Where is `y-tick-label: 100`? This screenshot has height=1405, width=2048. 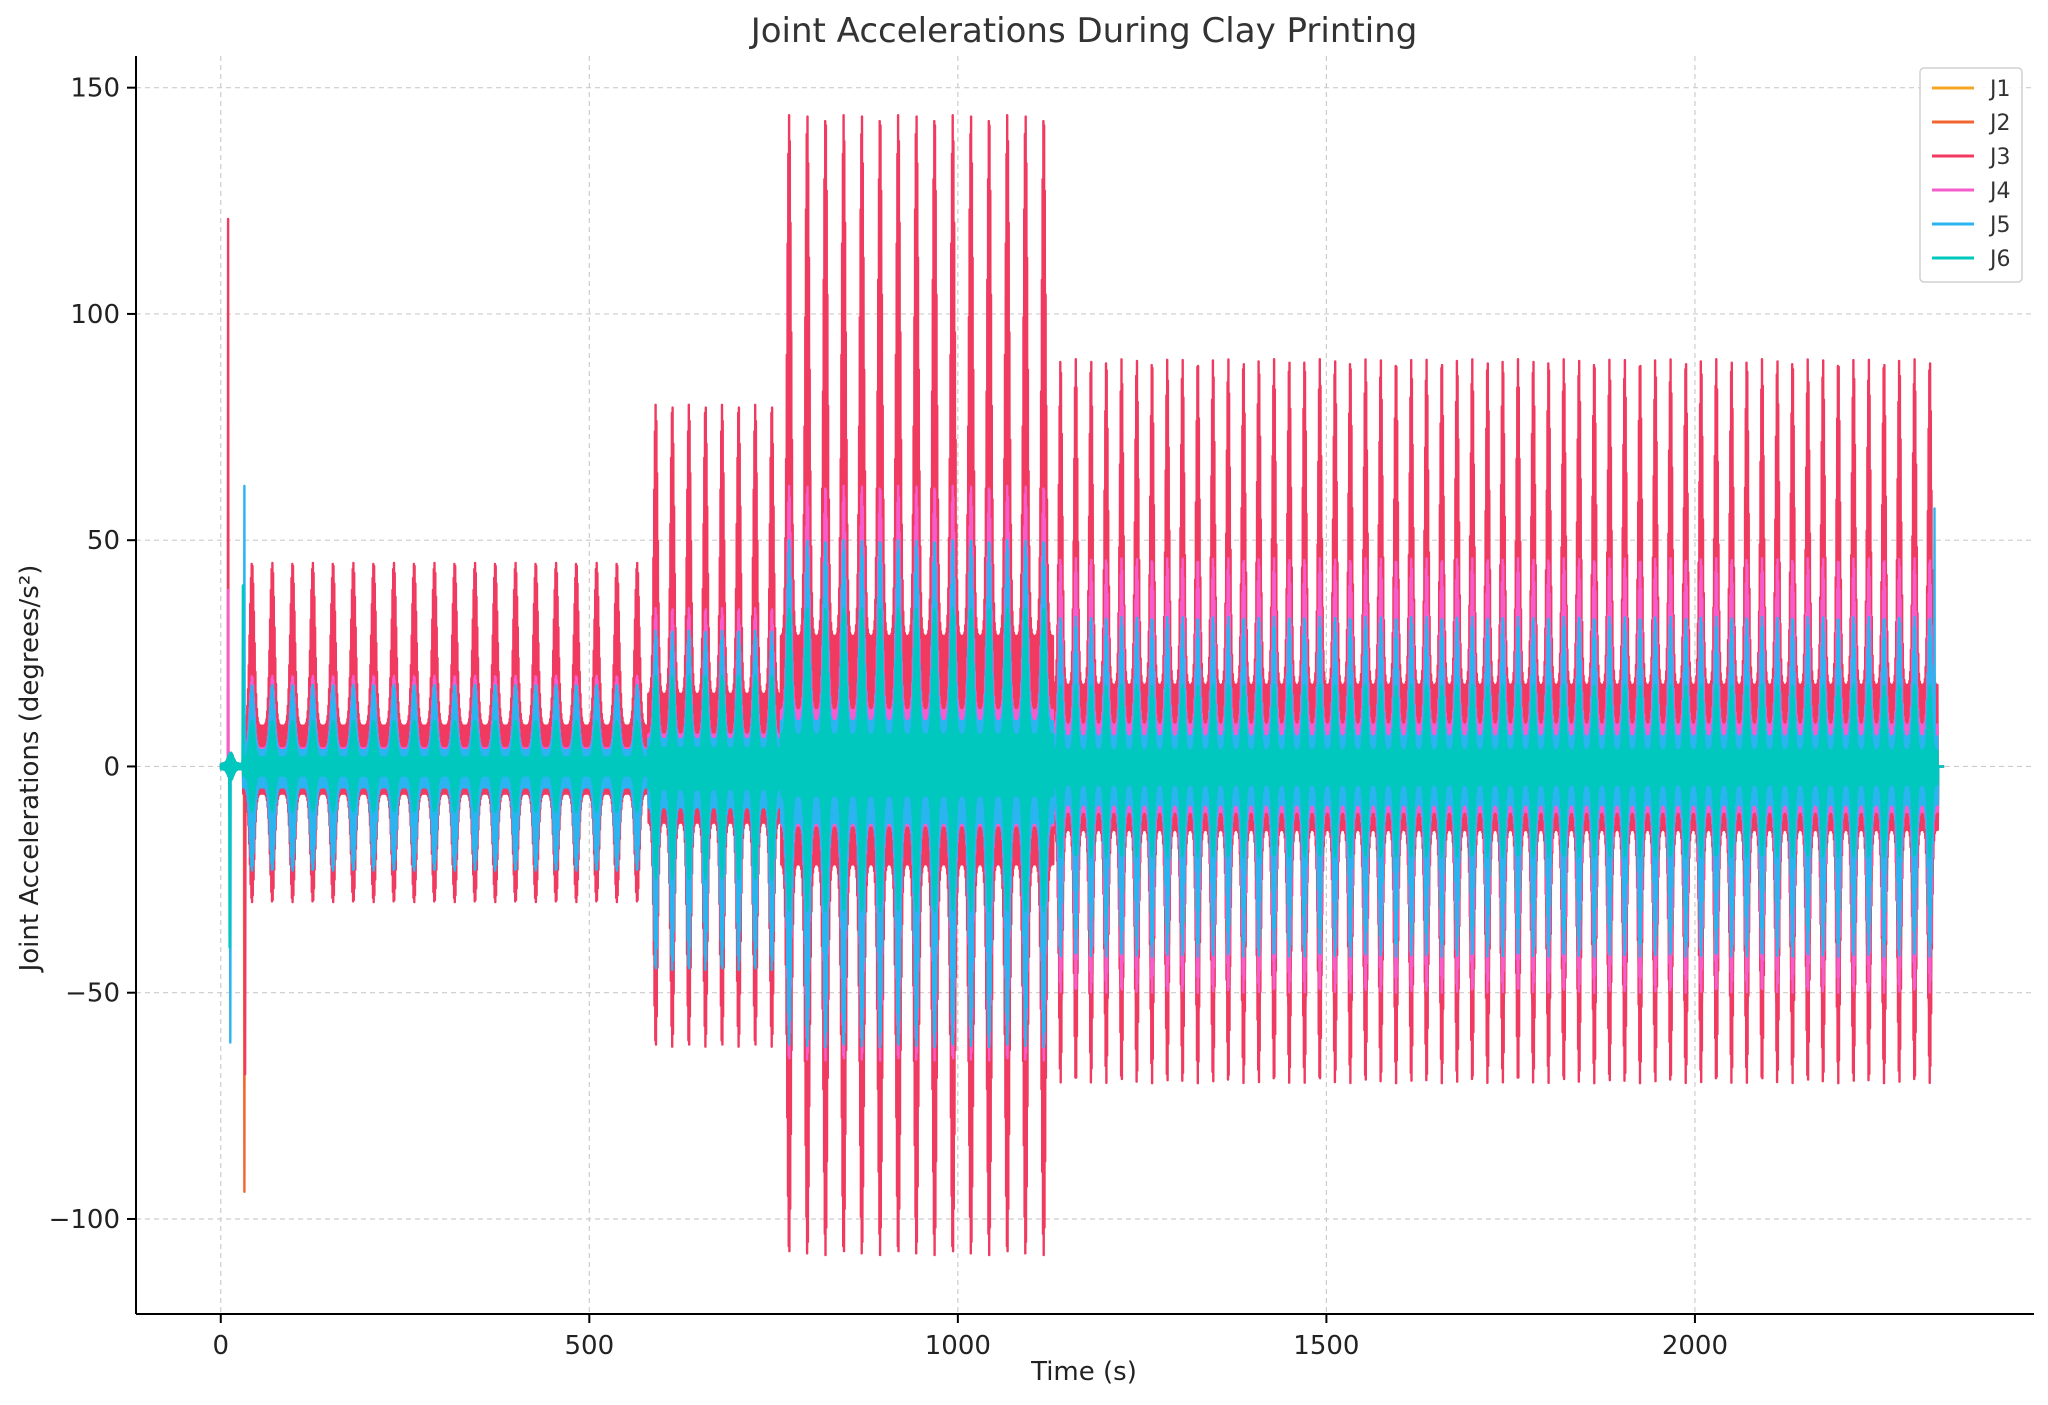 y-tick-label: 100 is located at coordinates (95, 315).